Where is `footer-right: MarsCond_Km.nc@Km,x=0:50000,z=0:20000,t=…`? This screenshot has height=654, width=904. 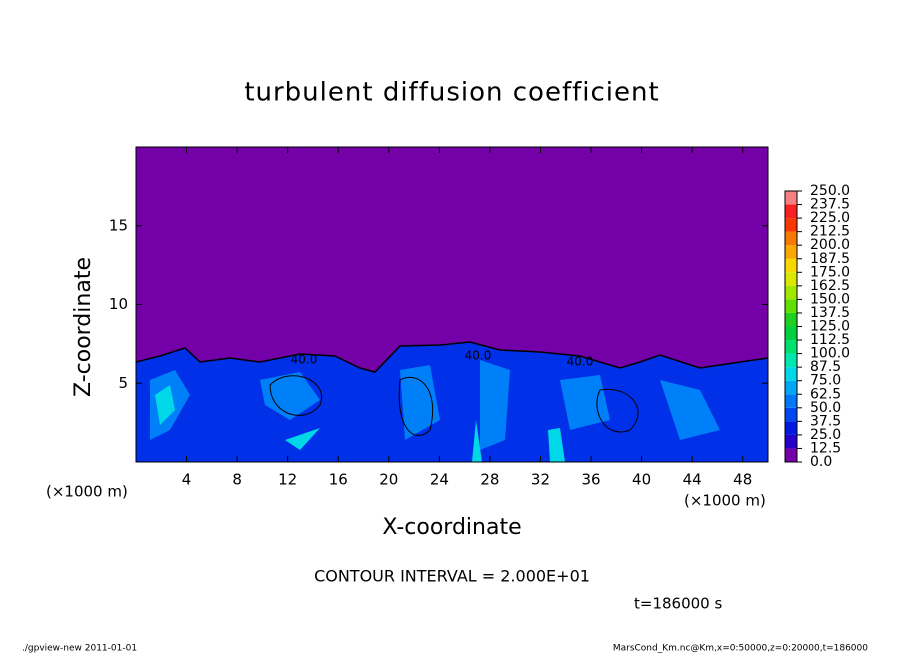
footer-right: MarsCond_Km.nc@Km,x=0:50000,z=0:20000,t=… is located at coordinates (740, 649).